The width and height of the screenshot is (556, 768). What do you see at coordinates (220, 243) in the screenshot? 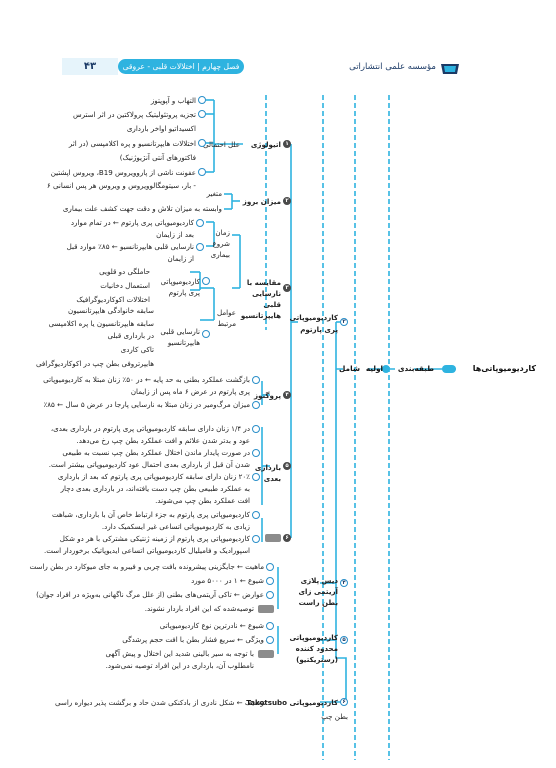
I see `onset-label: زمان شروع بیماری` at bounding box center [220, 243].